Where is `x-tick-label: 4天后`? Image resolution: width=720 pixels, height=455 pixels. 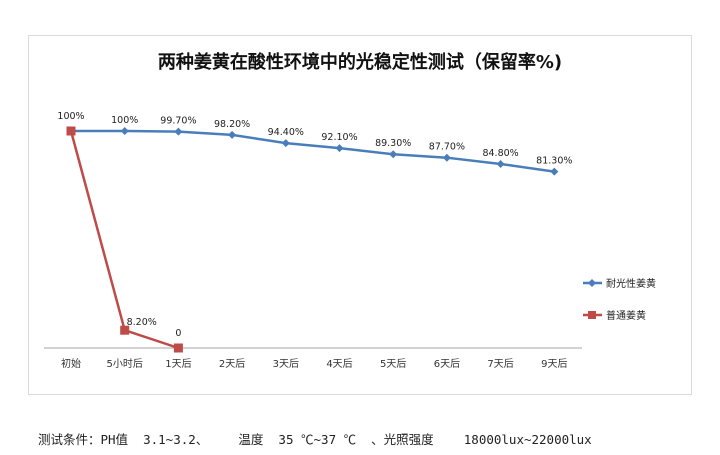
x-tick-label: 4天后 is located at coordinates (339, 364).